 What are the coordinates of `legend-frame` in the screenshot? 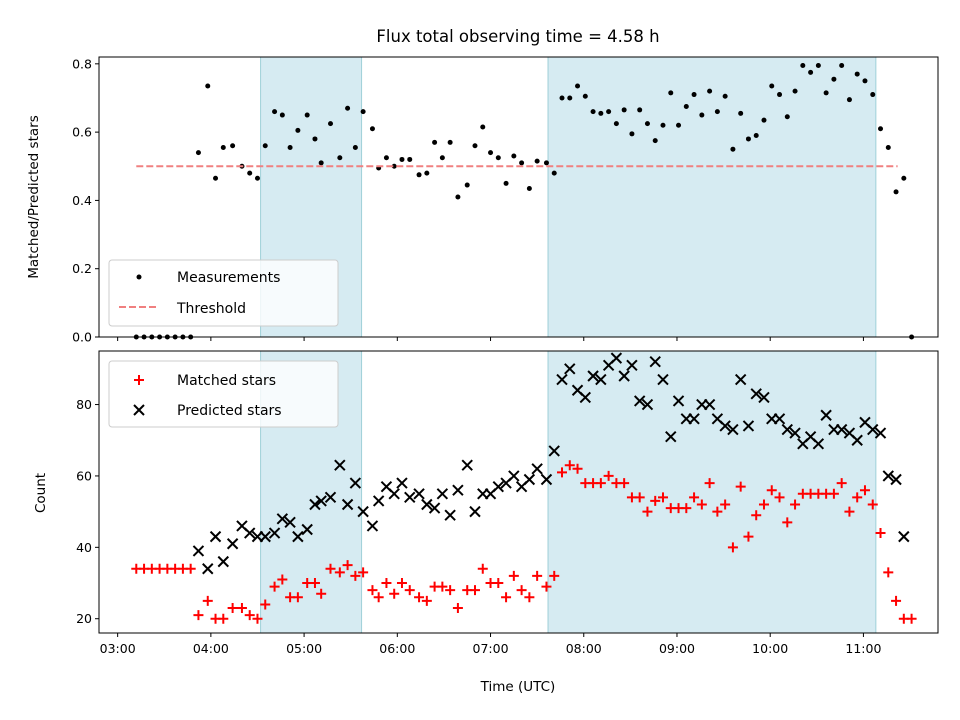 It's located at (223, 293).